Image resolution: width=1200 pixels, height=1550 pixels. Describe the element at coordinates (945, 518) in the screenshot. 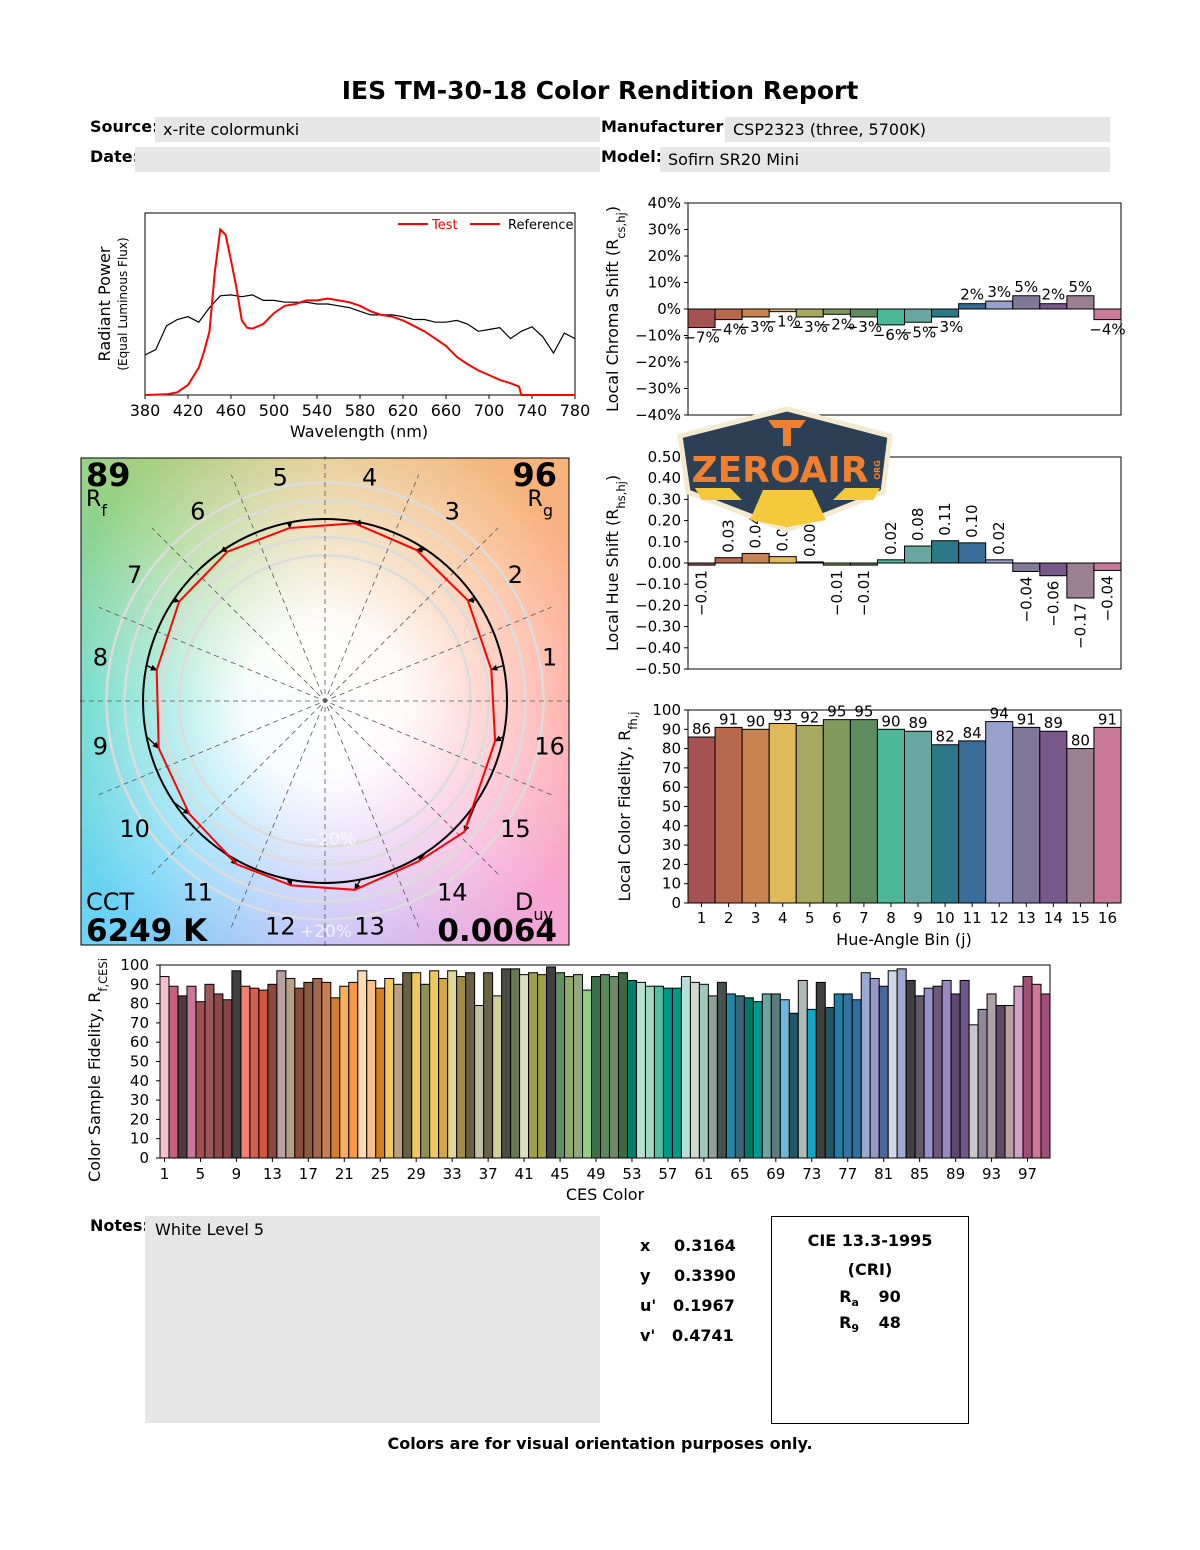

I see `bar-value-label: 0.11` at that location.